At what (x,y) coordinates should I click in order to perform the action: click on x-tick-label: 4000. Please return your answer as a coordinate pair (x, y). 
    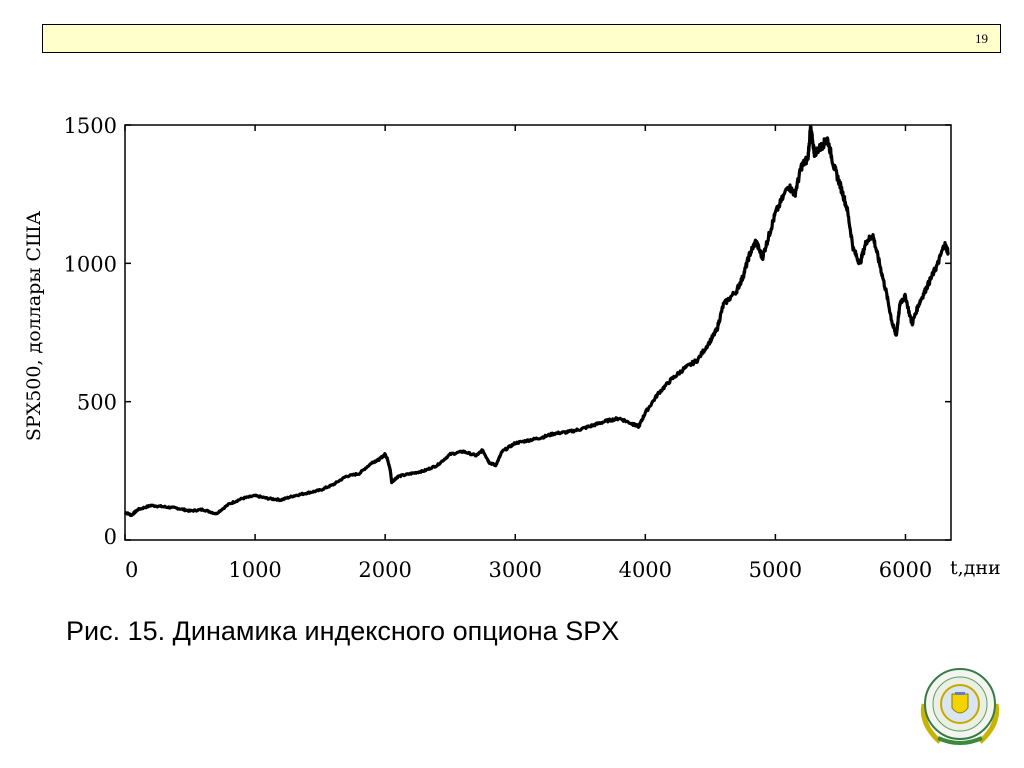
    Looking at the image, I should click on (645, 570).